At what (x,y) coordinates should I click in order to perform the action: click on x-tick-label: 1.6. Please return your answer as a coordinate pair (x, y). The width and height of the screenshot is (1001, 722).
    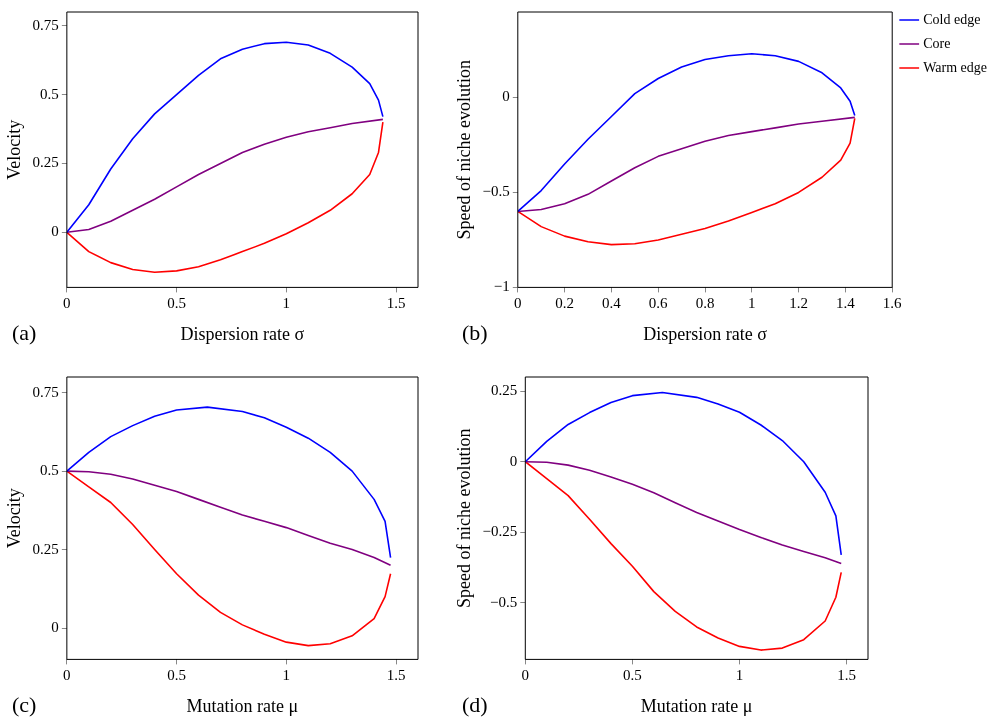
    Looking at the image, I should click on (892, 303).